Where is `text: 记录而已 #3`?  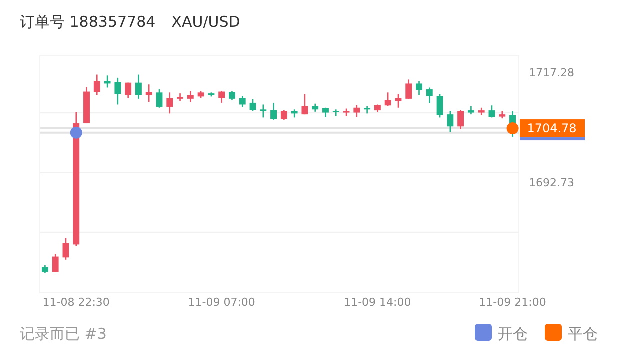
text: 记录而已 #3 is located at coordinates (63, 334).